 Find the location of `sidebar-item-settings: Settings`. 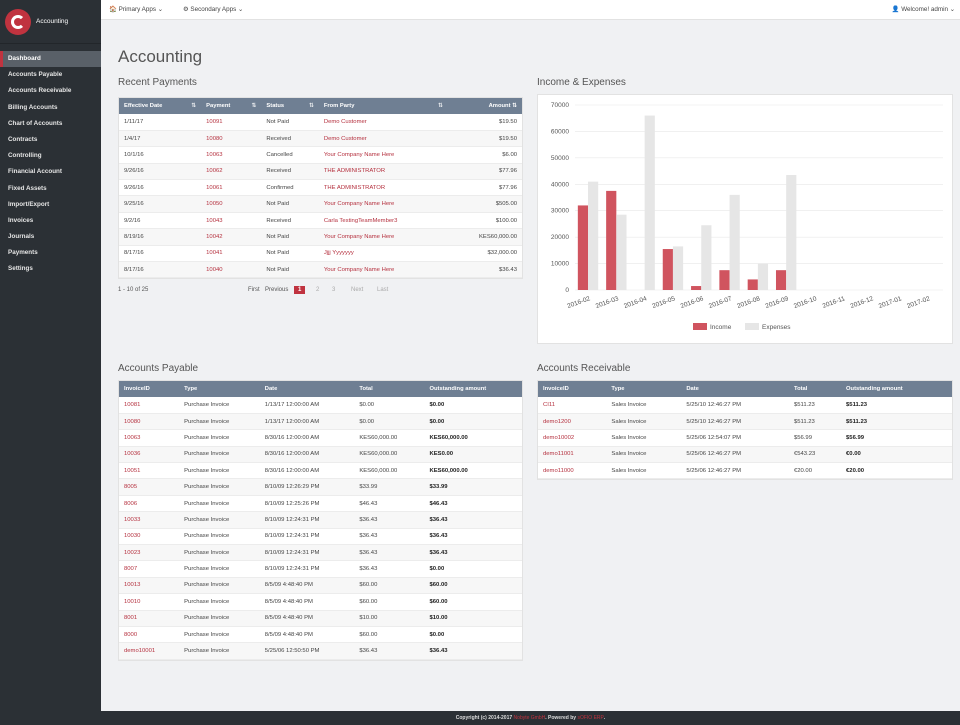

sidebar-item-settings: Settings is located at coordinates (20, 269).